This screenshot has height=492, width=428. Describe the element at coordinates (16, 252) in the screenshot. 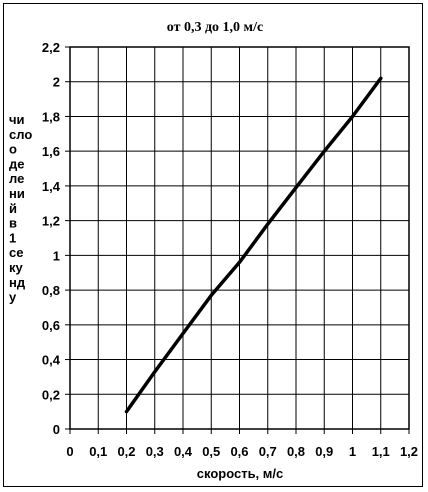

I see `y-label-line: се` at that location.